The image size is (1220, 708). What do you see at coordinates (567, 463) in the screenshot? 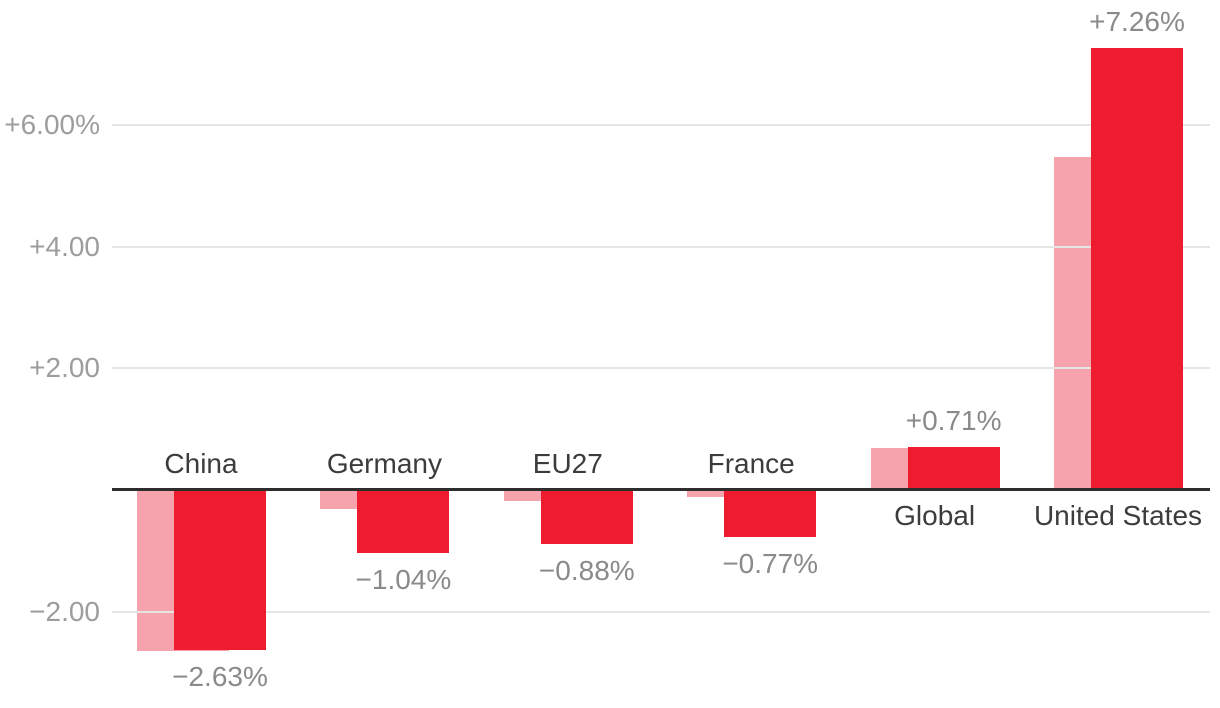
I see `category-label-eu27: EU27` at bounding box center [567, 463].